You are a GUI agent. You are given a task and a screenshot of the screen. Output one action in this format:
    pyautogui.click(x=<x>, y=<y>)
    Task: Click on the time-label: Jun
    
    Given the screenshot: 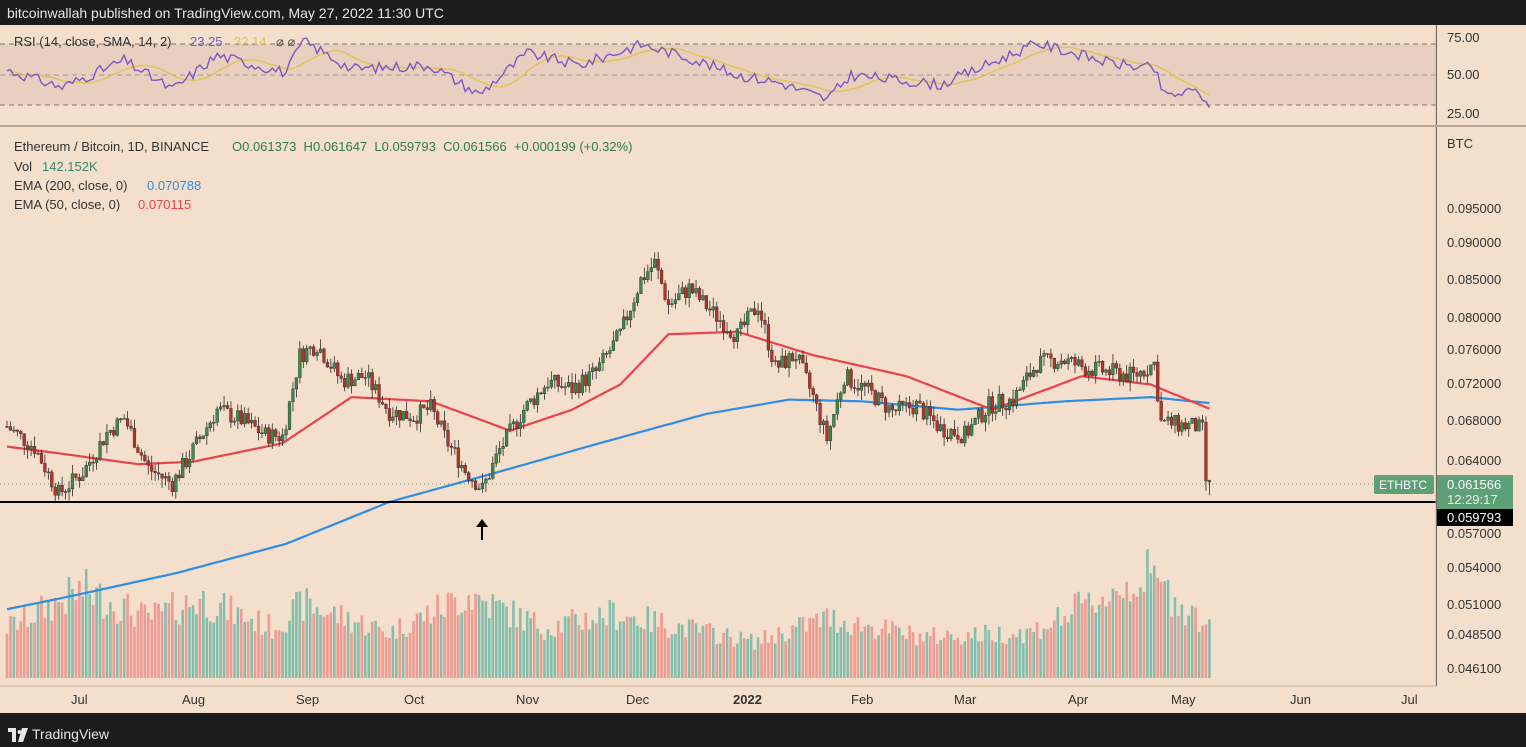 What is the action you would take?
    pyautogui.click(x=1300, y=699)
    